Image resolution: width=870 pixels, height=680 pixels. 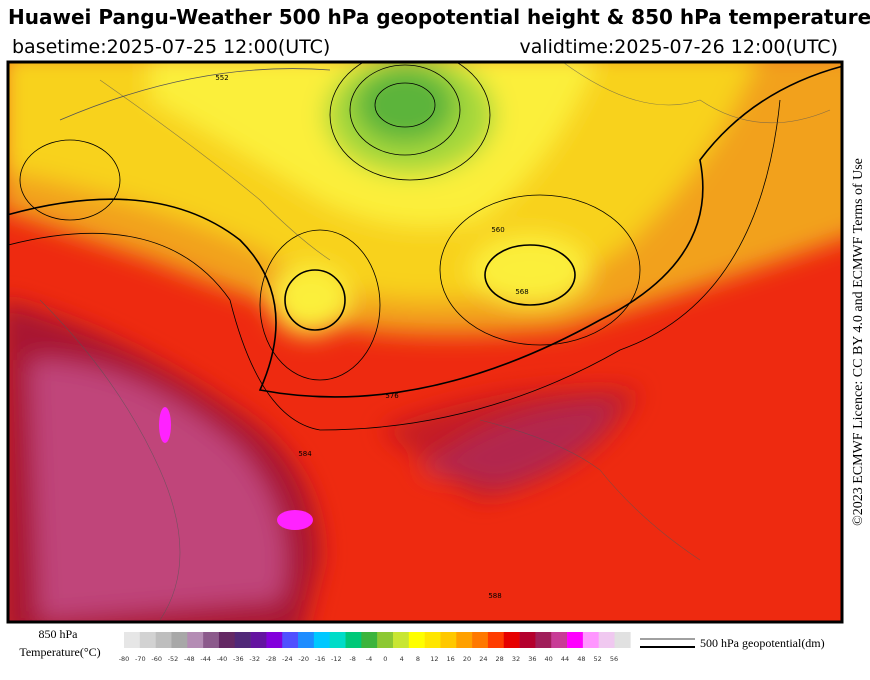 What do you see at coordinates (418, 659) in the screenshot?
I see `colorbar-tick-label: 8` at bounding box center [418, 659].